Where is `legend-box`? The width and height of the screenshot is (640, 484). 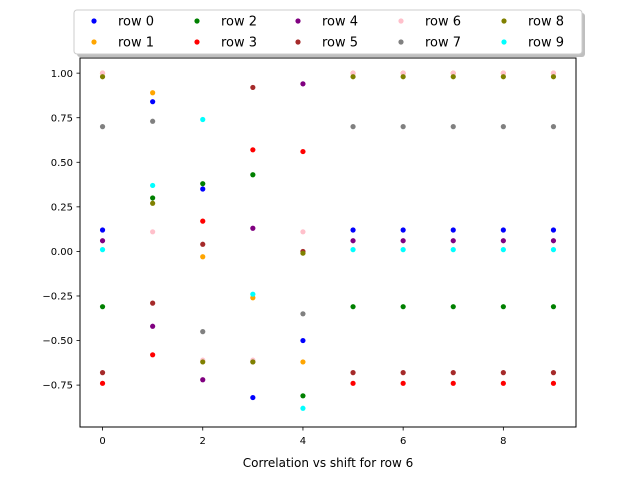
legend-box is located at coordinates (328, 32).